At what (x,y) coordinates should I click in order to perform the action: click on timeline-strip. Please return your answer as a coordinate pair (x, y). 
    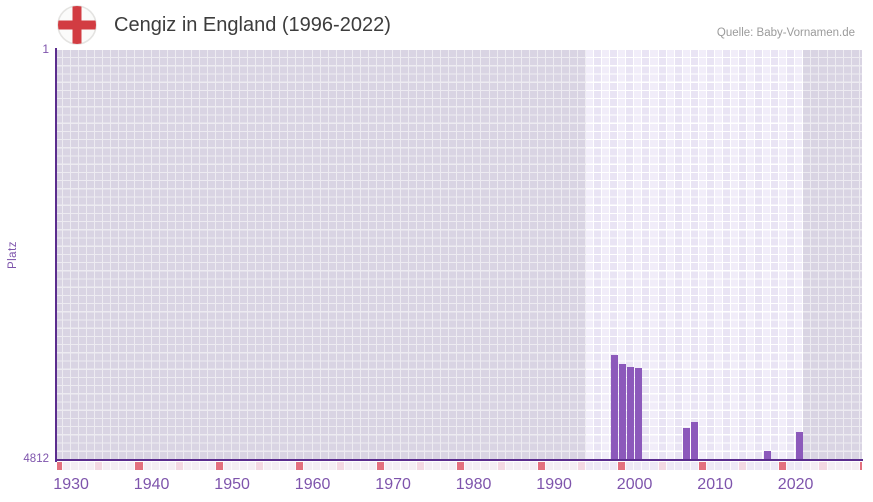
    Looking at the image, I should click on (459, 466).